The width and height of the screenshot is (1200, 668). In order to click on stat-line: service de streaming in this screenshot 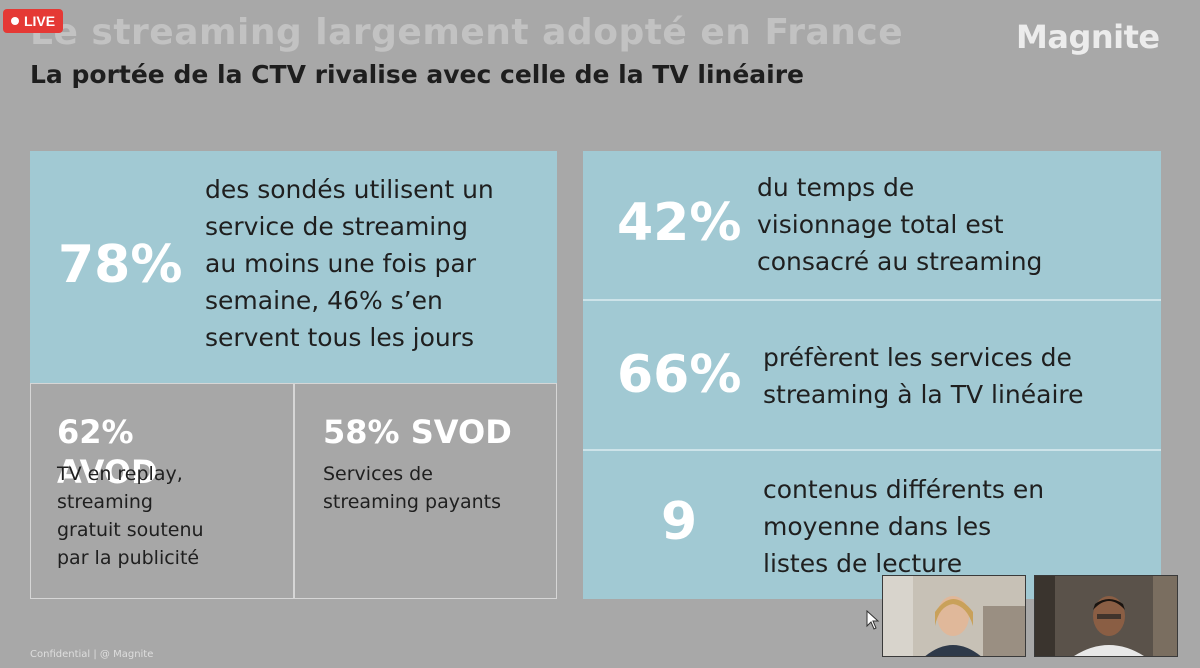, I will do `click(336, 226)`.